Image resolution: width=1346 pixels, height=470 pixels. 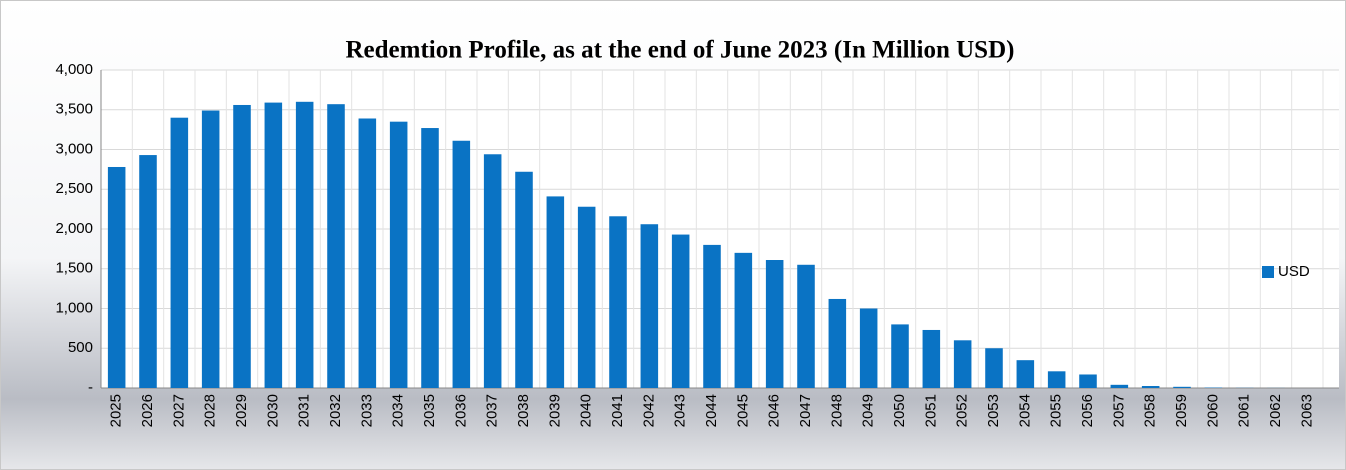 What do you see at coordinates (1056, 410) in the screenshot?
I see `x-tick-label: 2055` at bounding box center [1056, 410].